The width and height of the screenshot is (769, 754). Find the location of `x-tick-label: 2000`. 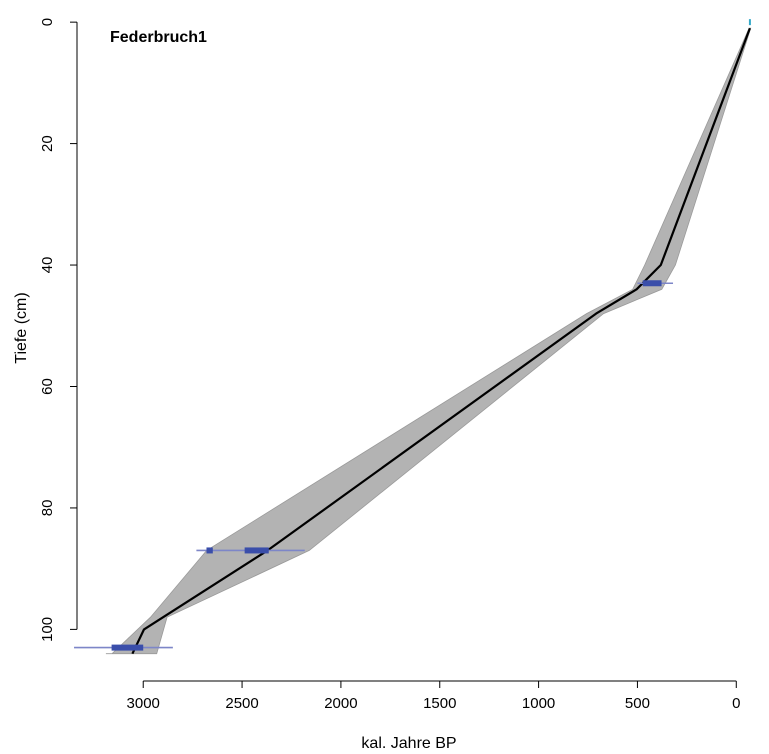

x-tick-label: 2000 is located at coordinates (340, 703).